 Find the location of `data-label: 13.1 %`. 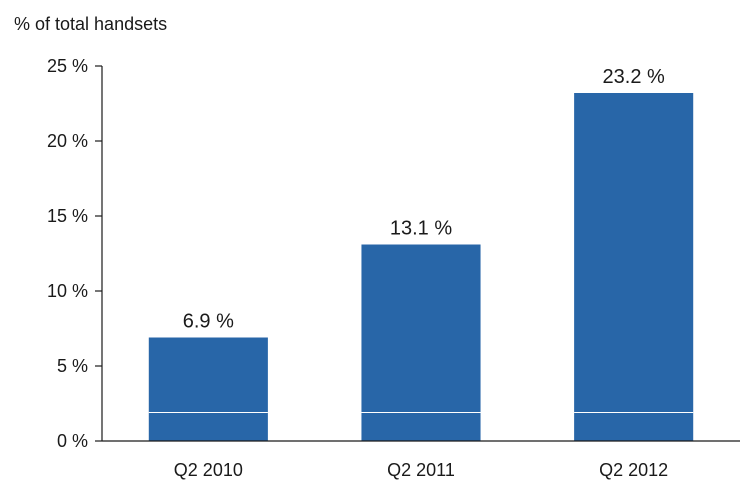

data-label: 13.1 % is located at coordinates (421, 229).